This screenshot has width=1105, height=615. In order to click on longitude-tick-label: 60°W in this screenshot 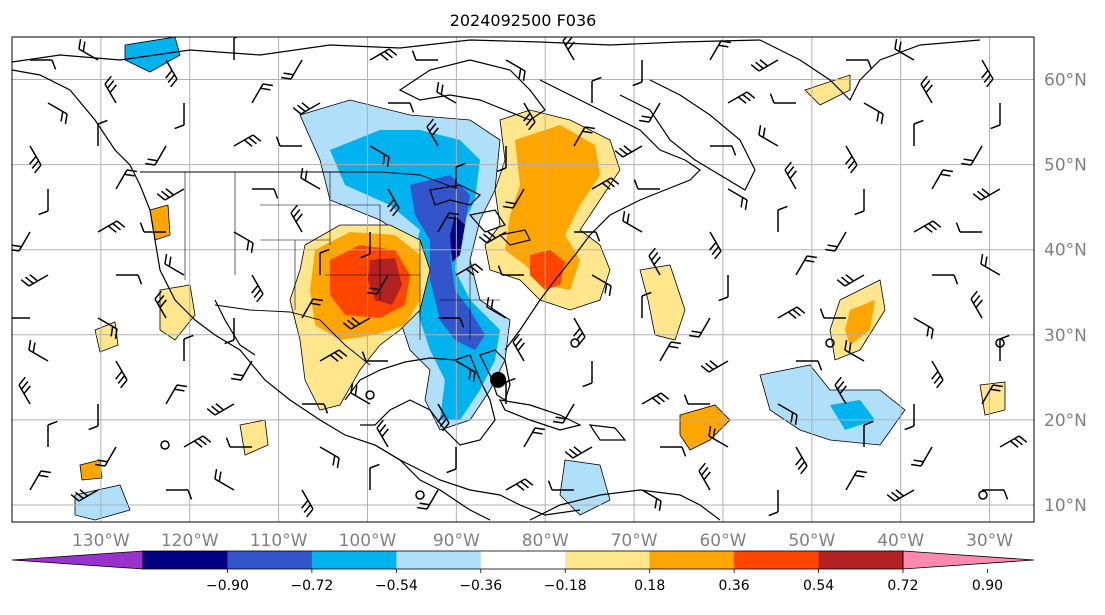, I will do `click(722, 541)`.